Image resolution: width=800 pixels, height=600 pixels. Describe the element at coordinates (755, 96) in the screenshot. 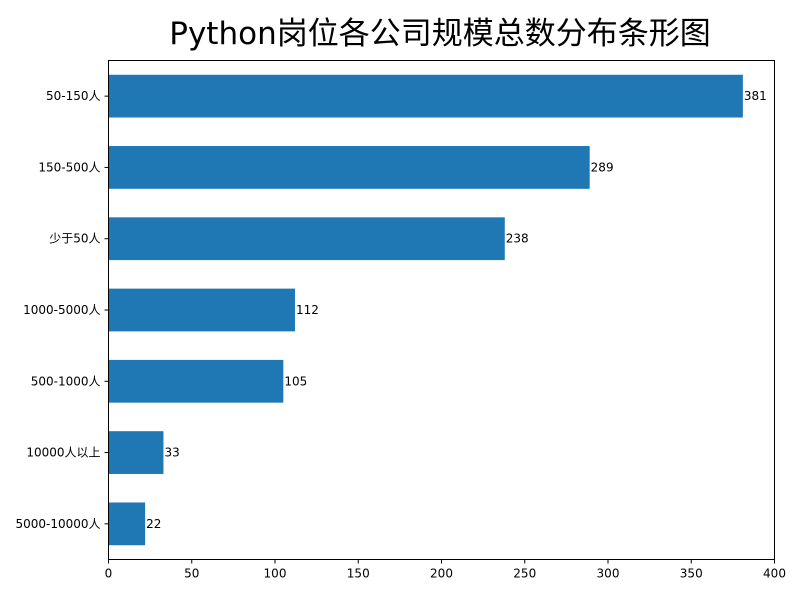

I see `bar-value-label: 381` at that location.